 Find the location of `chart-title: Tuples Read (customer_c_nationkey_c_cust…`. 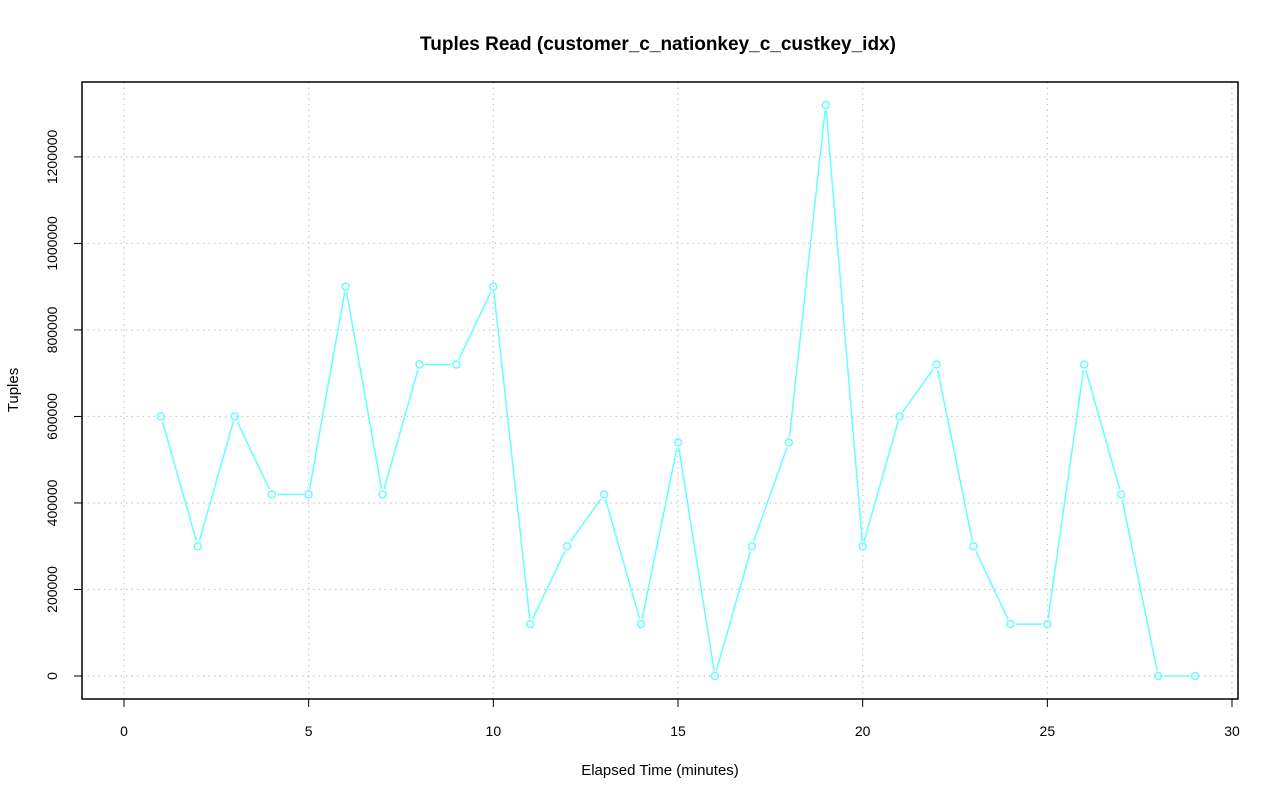

chart-title: Tuples Read (customer_c_nationkey_c_cust… is located at coordinates (658, 44).